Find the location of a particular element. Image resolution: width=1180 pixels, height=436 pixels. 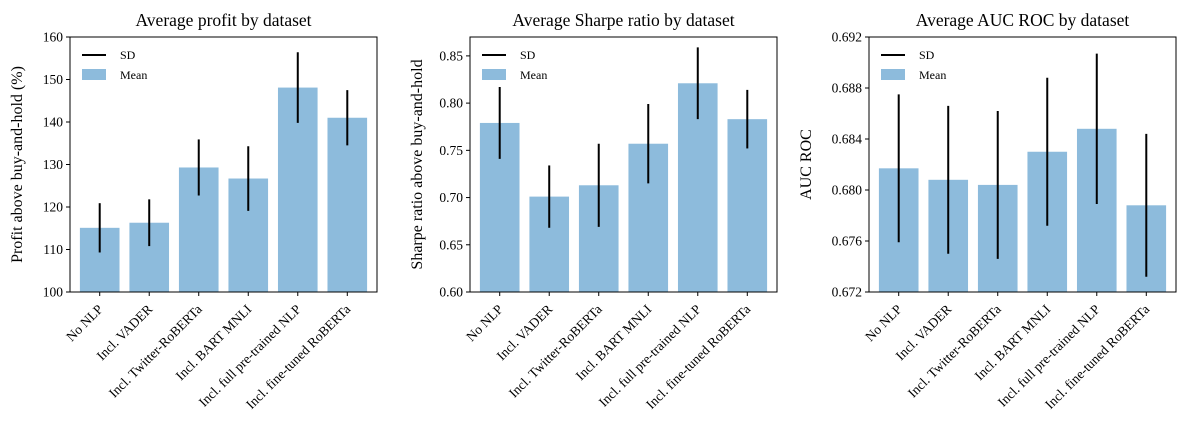

y-axis-label: Profit above buy-and-hold (%) is located at coordinates (17, 164).